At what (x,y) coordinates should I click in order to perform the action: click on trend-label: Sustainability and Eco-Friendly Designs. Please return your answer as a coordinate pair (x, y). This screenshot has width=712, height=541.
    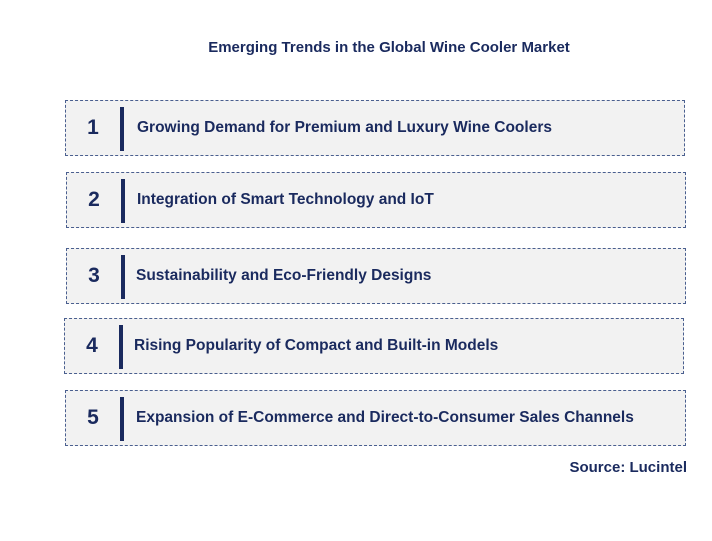
    Looking at the image, I should click on (284, 275).